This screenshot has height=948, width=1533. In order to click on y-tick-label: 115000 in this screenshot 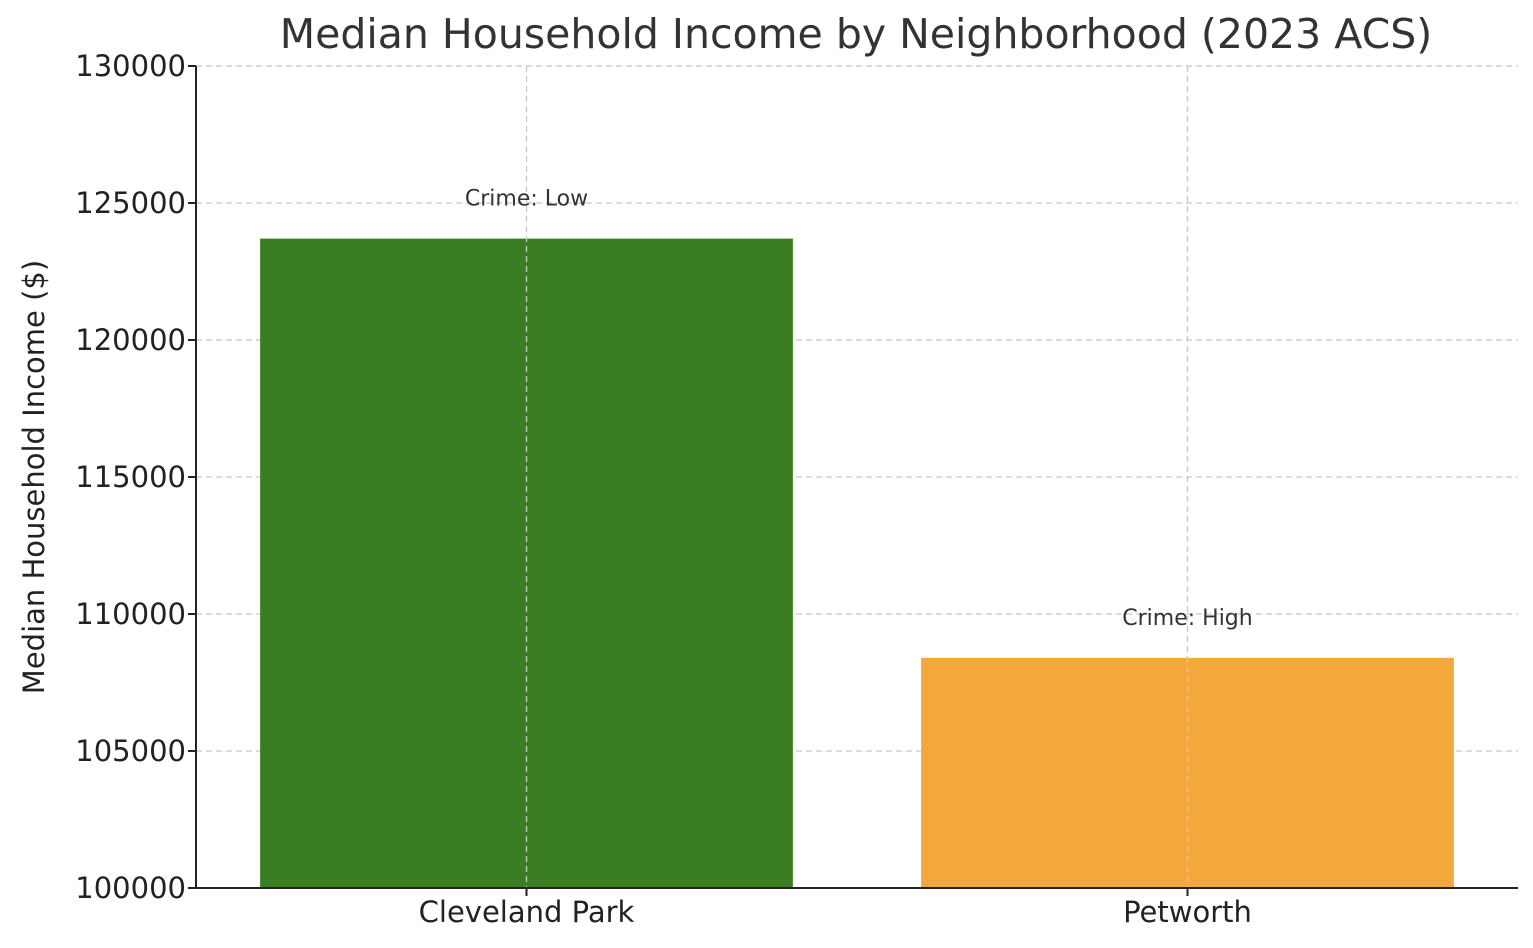, I will do `click(130, 477)`.